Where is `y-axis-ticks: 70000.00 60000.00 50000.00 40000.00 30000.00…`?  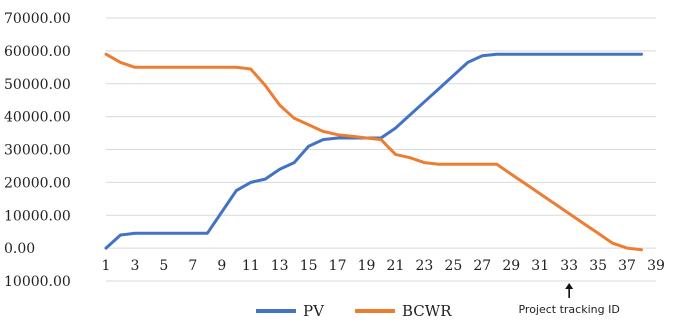 y-axis-ticks: 70000.00 60000.00 50000.00 40000.00 30000.00… is located at coordinates (37, 150).